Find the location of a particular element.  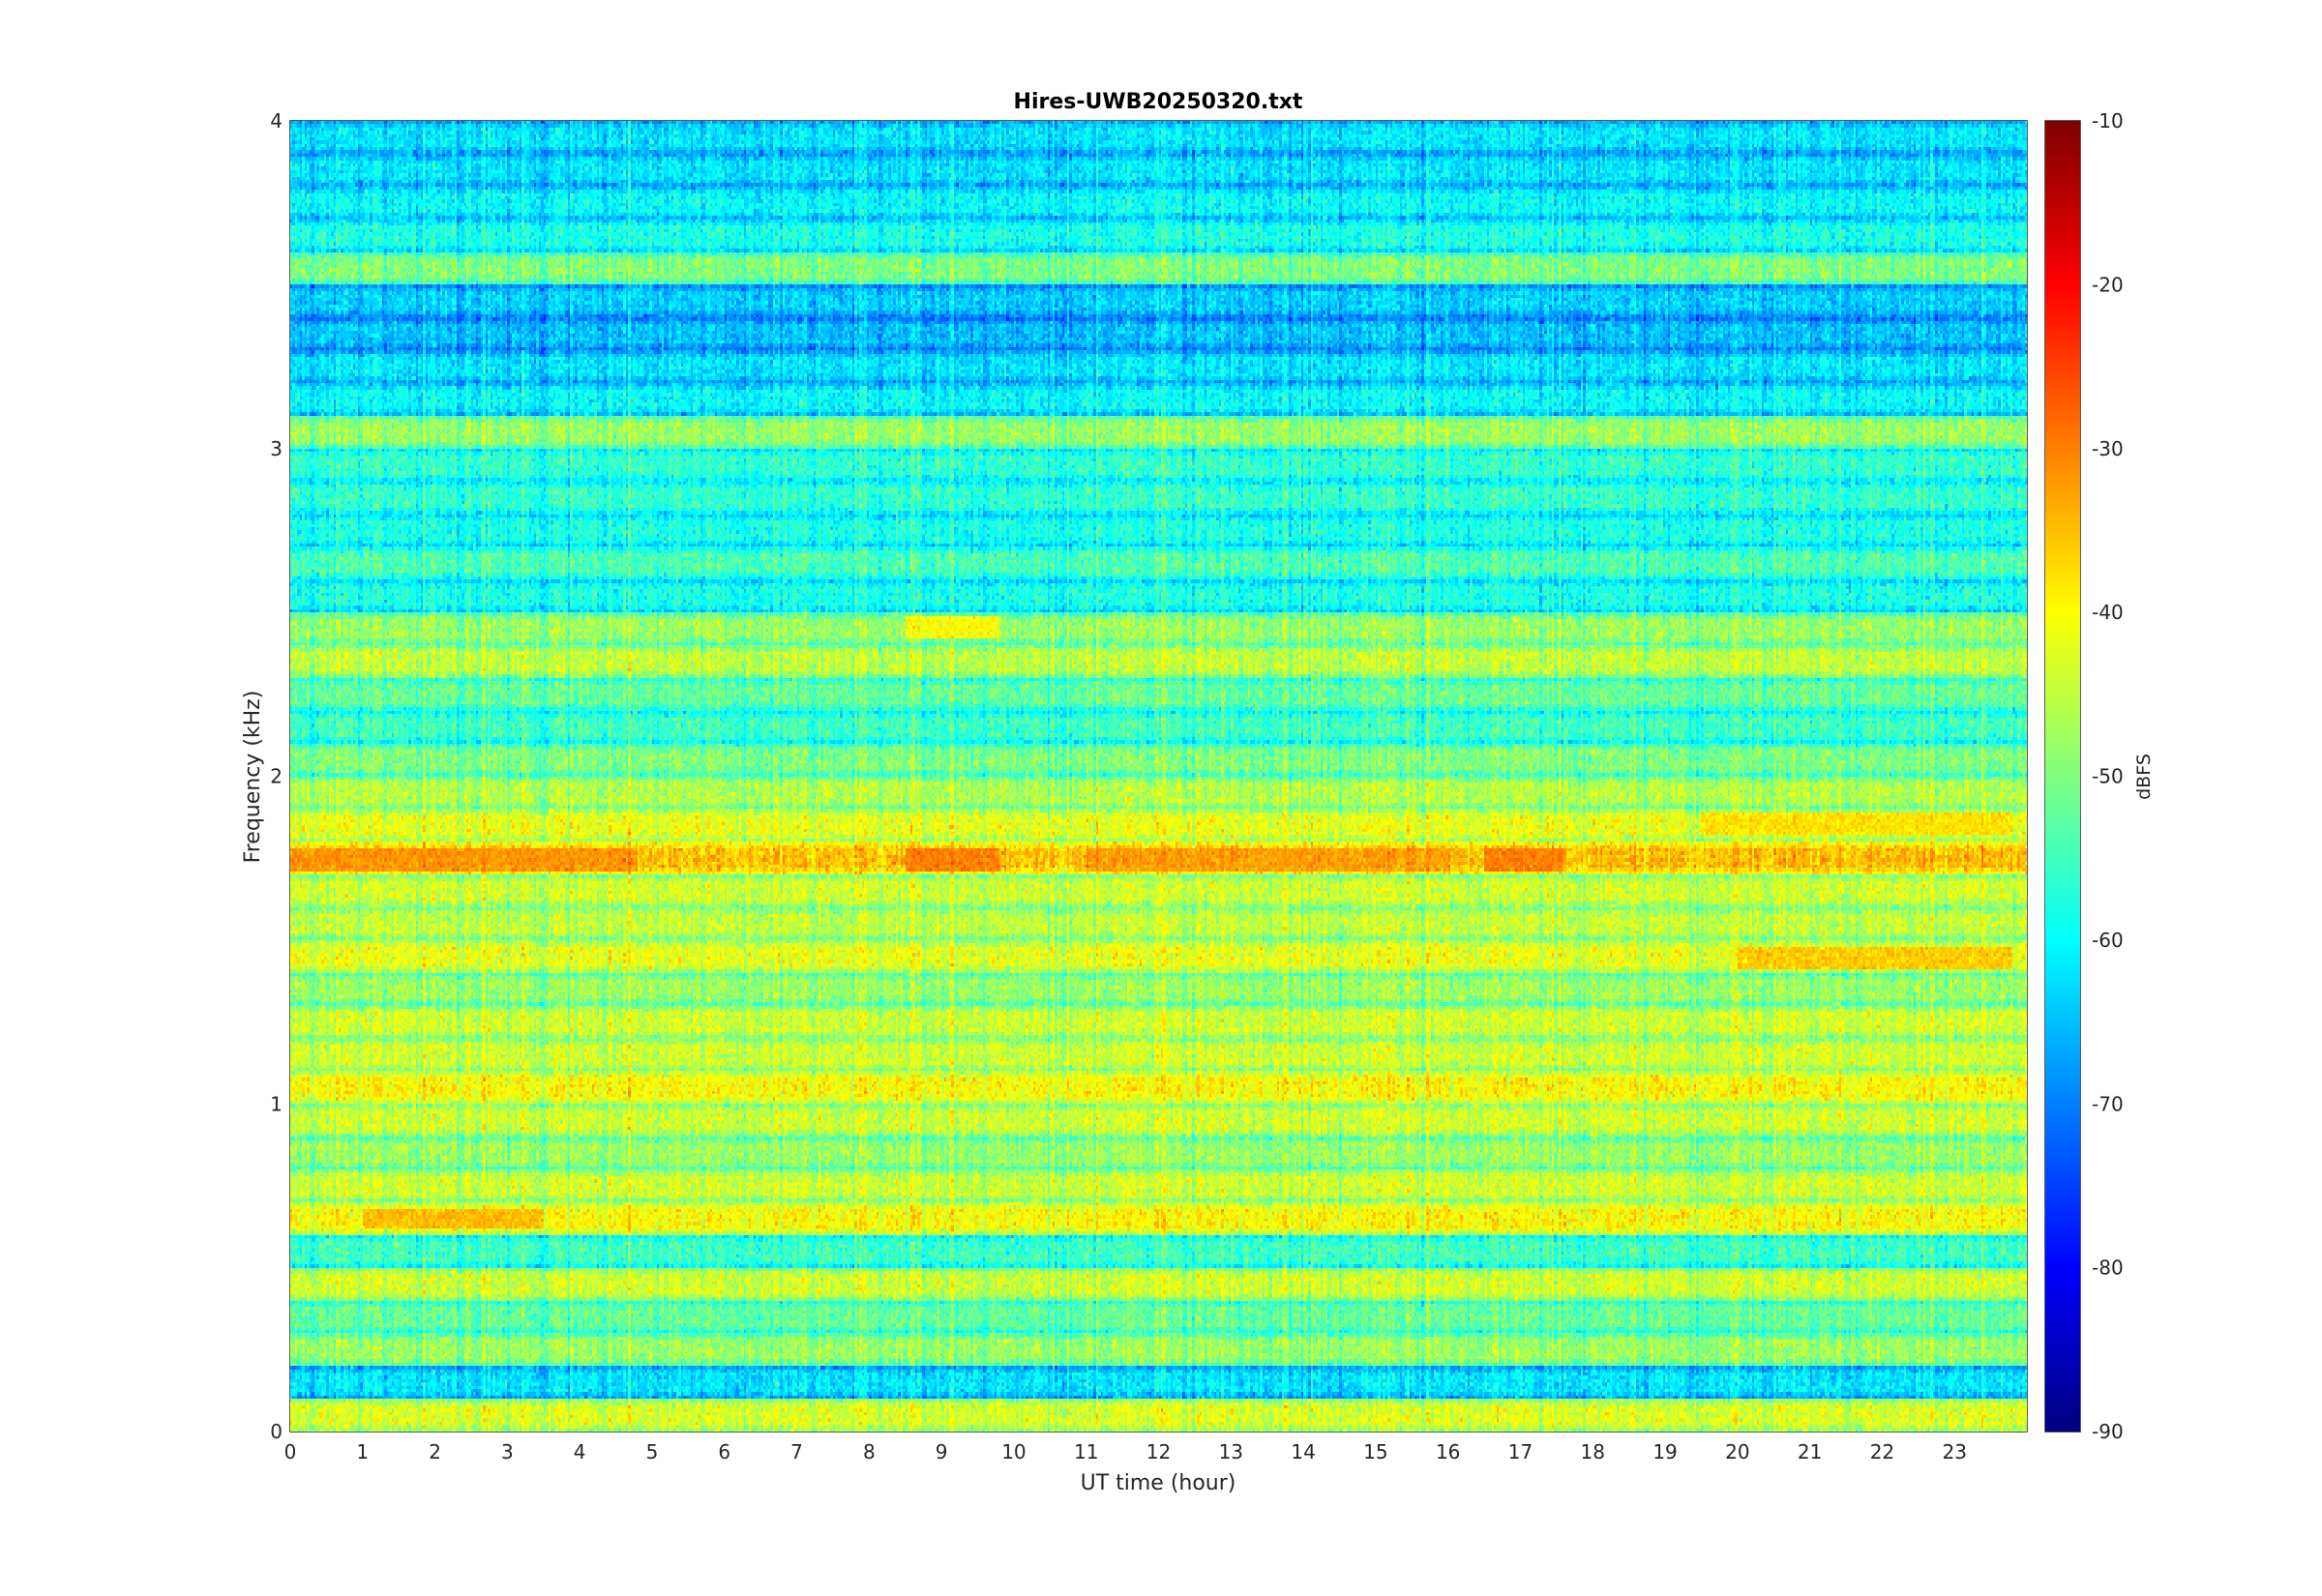

x-tick-label: 22 is located at coordinates (1882, 1451).